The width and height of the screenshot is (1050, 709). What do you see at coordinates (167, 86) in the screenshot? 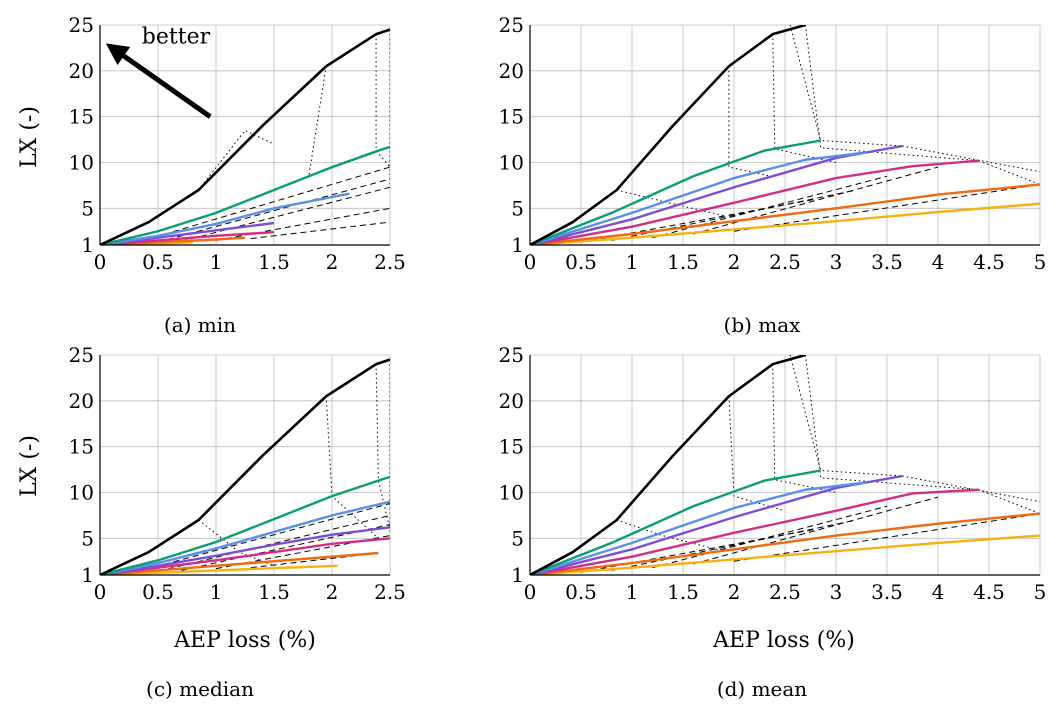
I see `better-arrow` at bounding box center [167, 86].